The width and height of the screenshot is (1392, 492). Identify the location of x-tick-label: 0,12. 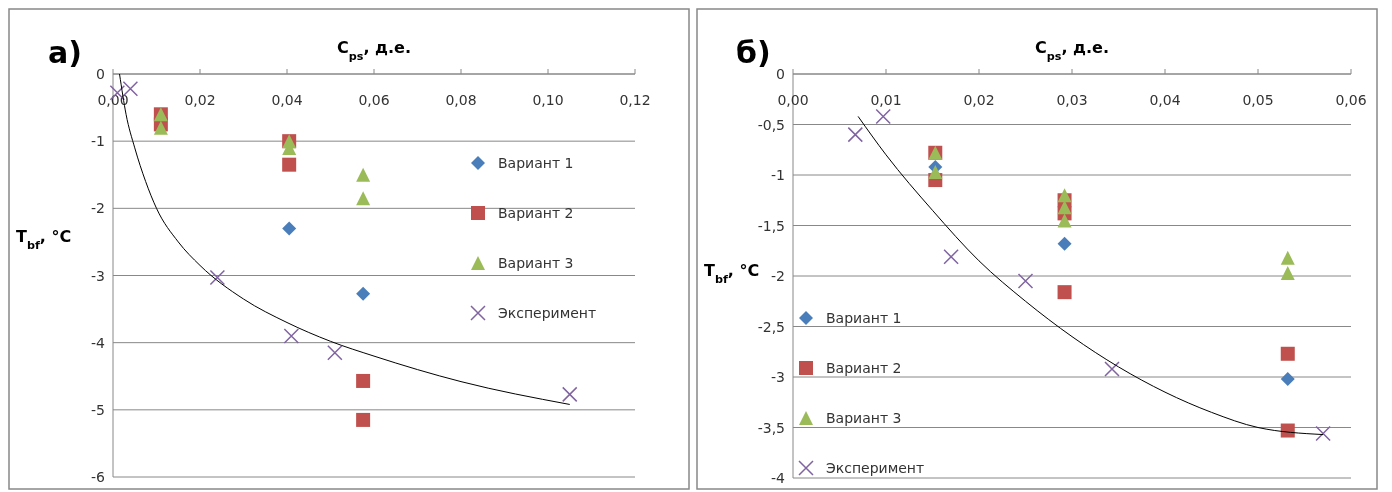
(635, 100).